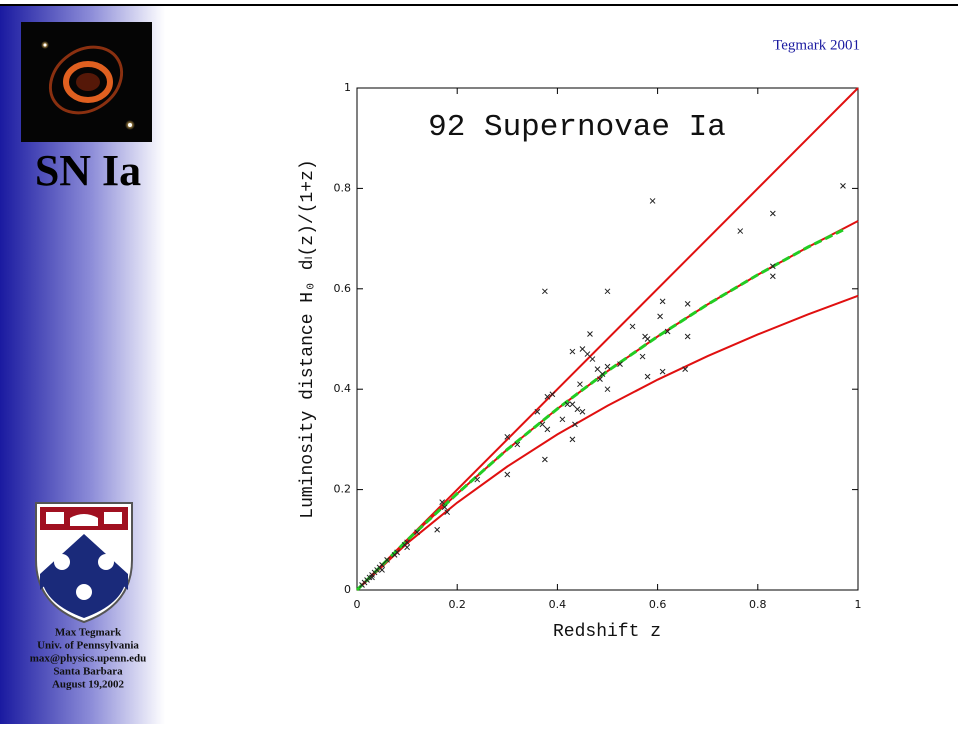 The image size is (958, 729). I want to click on top-rule, so click(479, 5).